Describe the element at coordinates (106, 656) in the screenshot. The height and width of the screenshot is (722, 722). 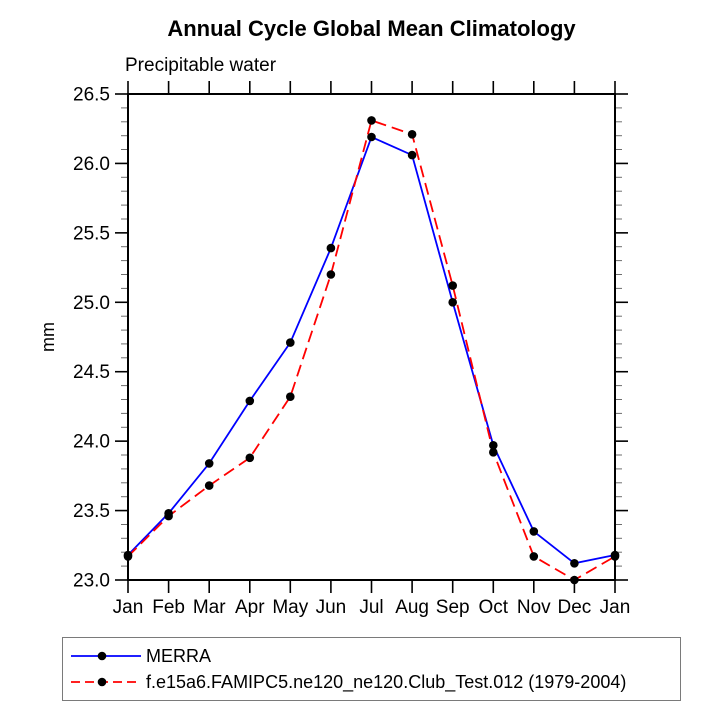
I see `legend-line-solid-icon` at that location.